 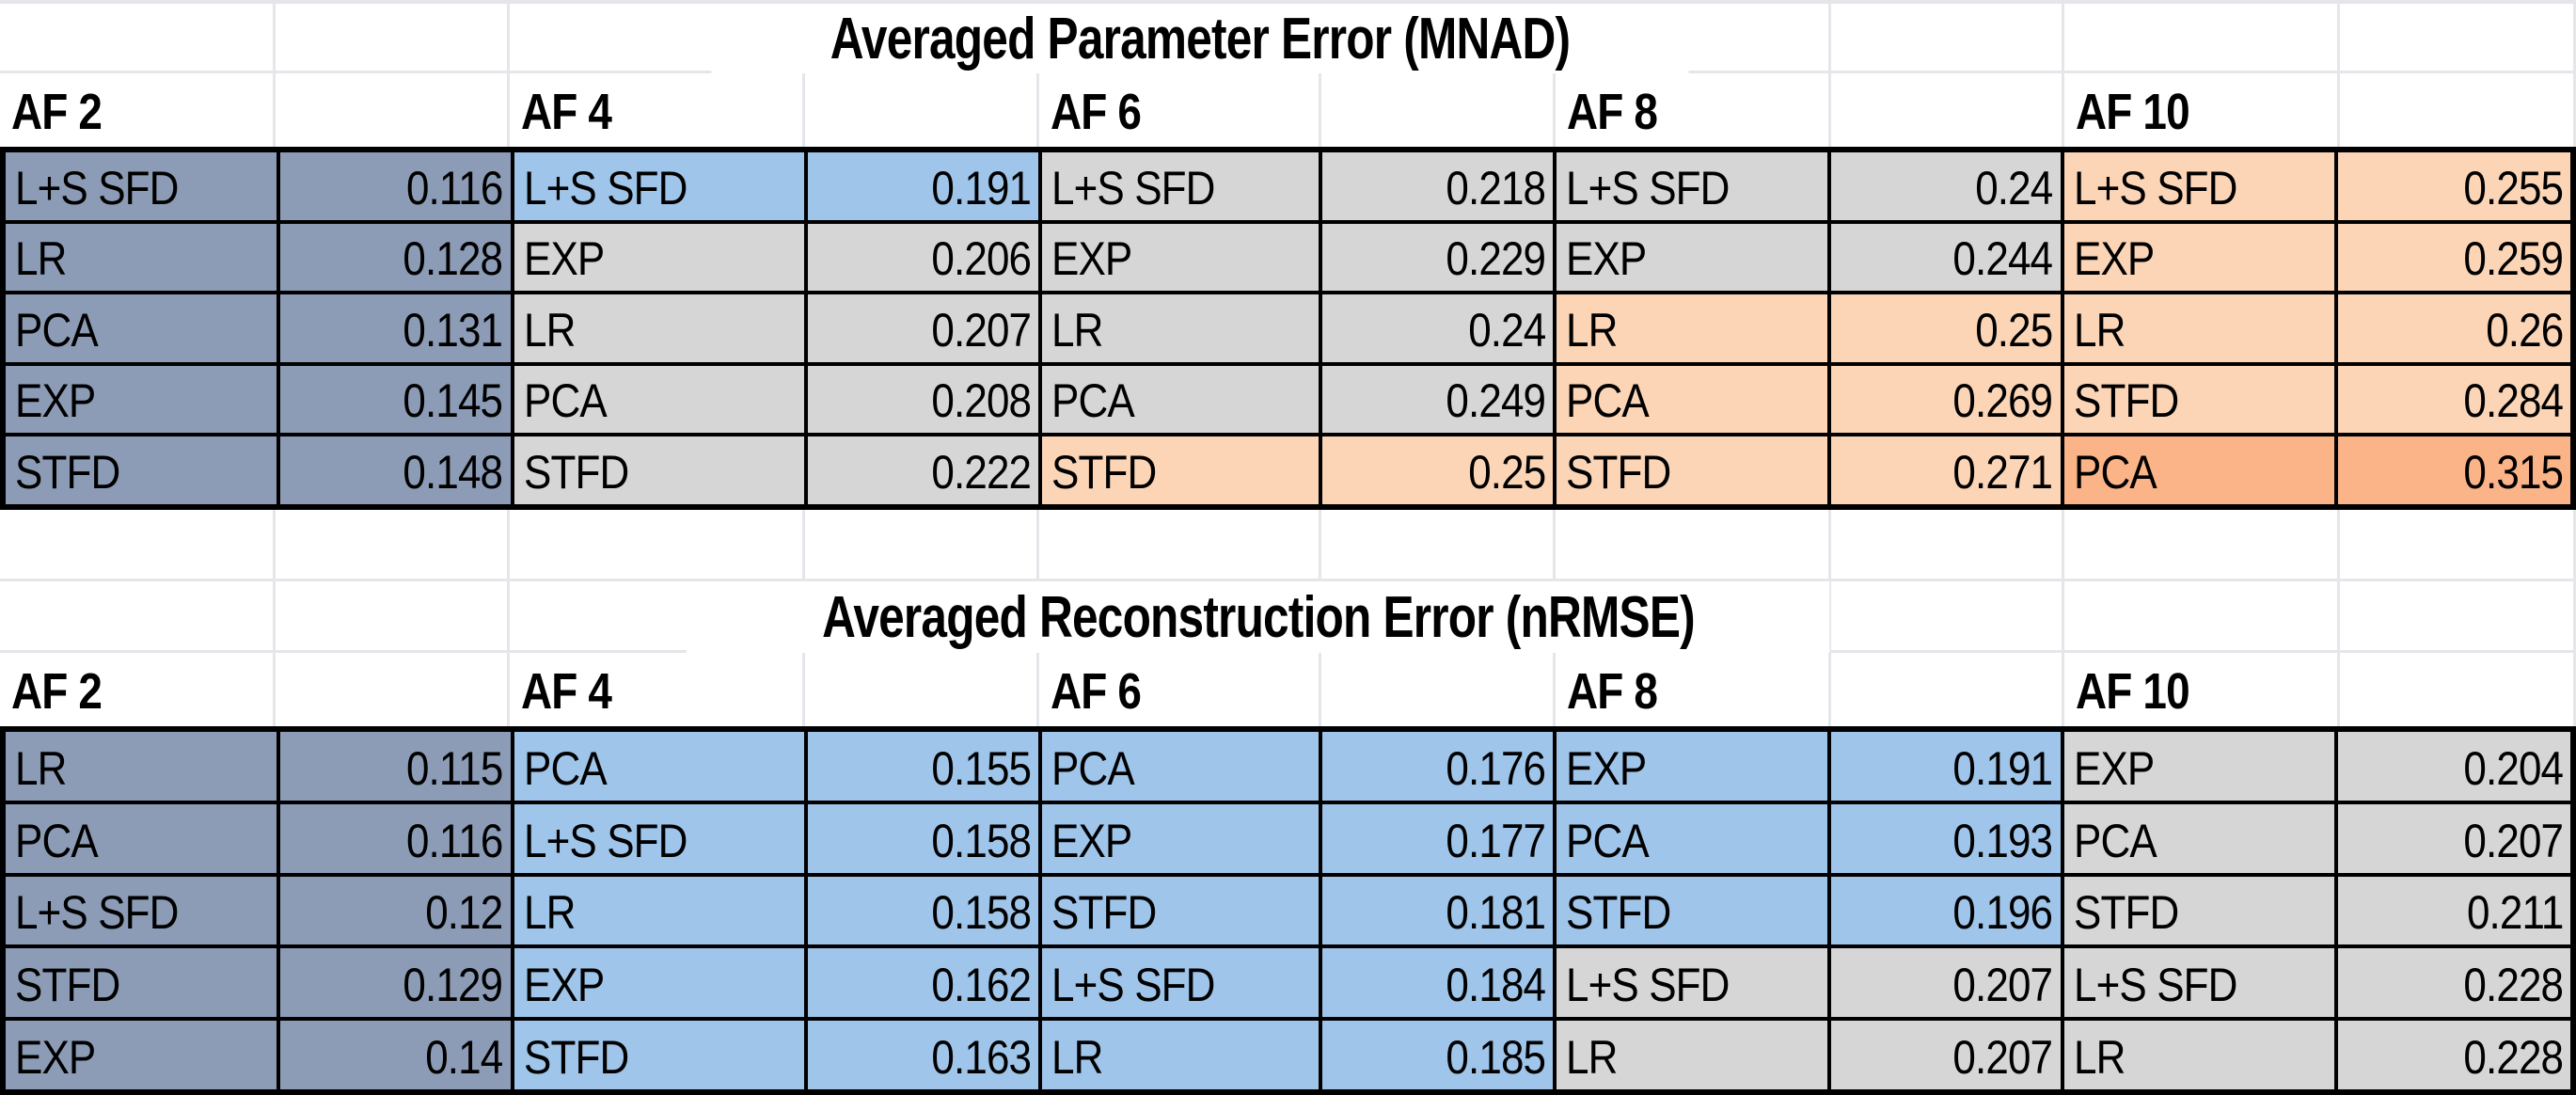 What do you see at coordinates (2454, 910) in the screenshot?
I see `value-cell: 0.211` at bounding box center [2454, 910].